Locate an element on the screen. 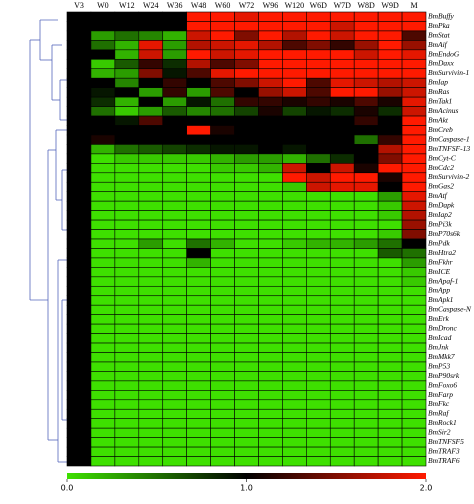  column-label: W7D is located at coordinates (343, 5).